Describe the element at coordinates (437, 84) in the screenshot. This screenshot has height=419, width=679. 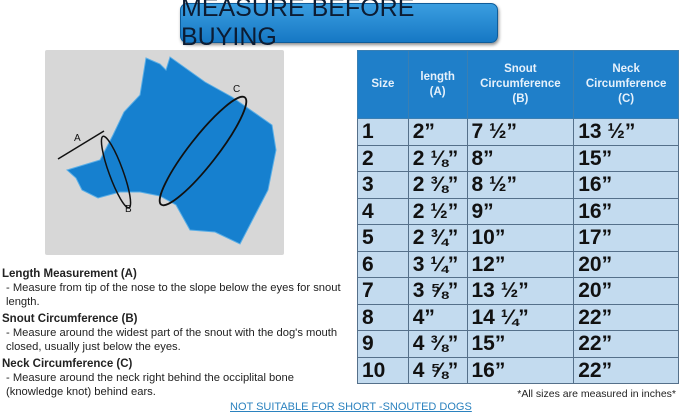
I see `column-header: length (A)` at that location.